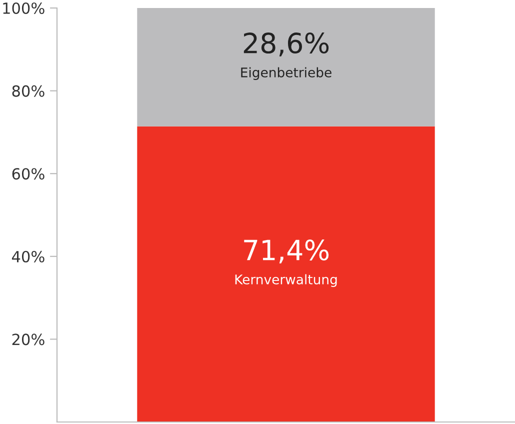 The height and width of the screenshot is (424, 515). What do you see at coordinates (28, 91) in the screenshot?
I see `y-tick-label: 80%` at bounding box center [28, 91].